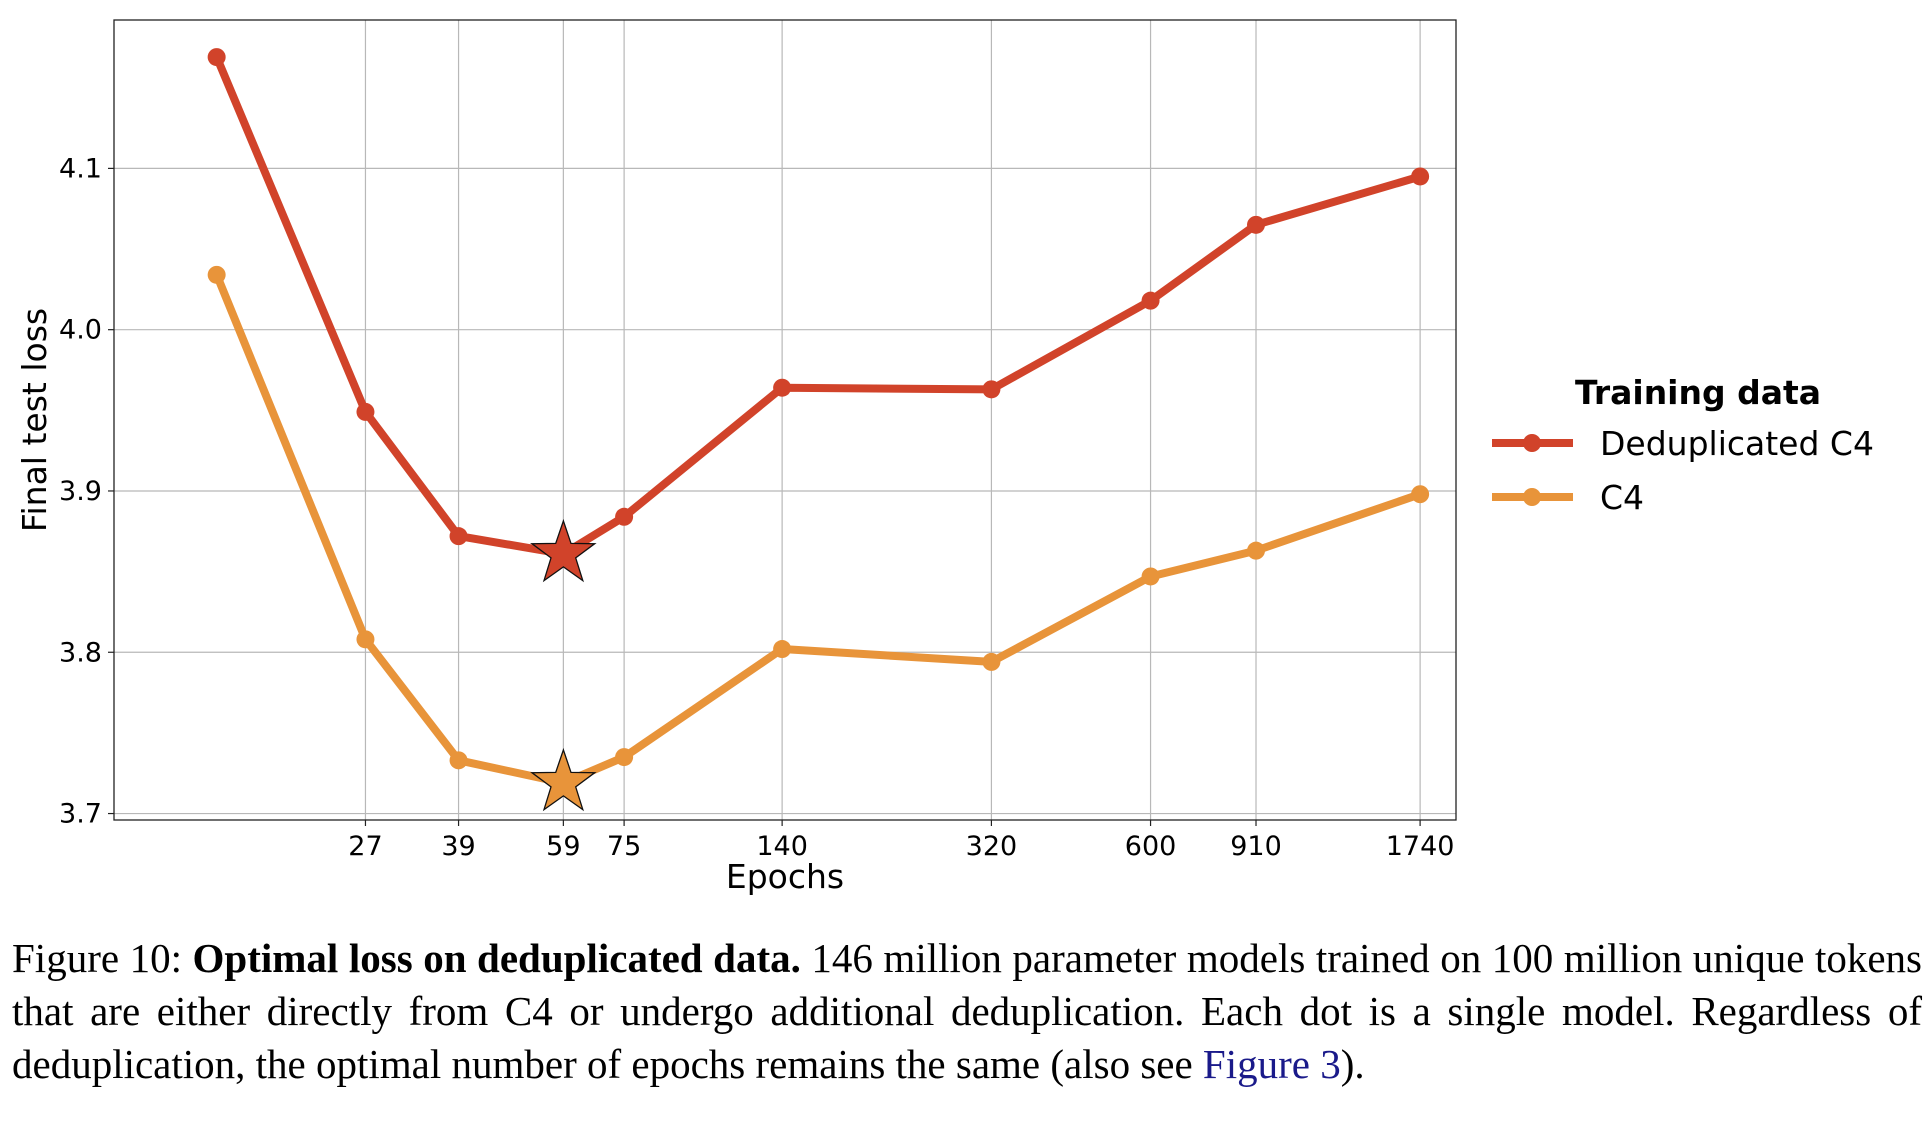 The height and width of the screenshot is (1148, 1932). What do you see at coordinates (496, 958) in the screenshot?
I see `caption-title: Optimal loss on deduplicated data.` at bounding box center [496, 958].